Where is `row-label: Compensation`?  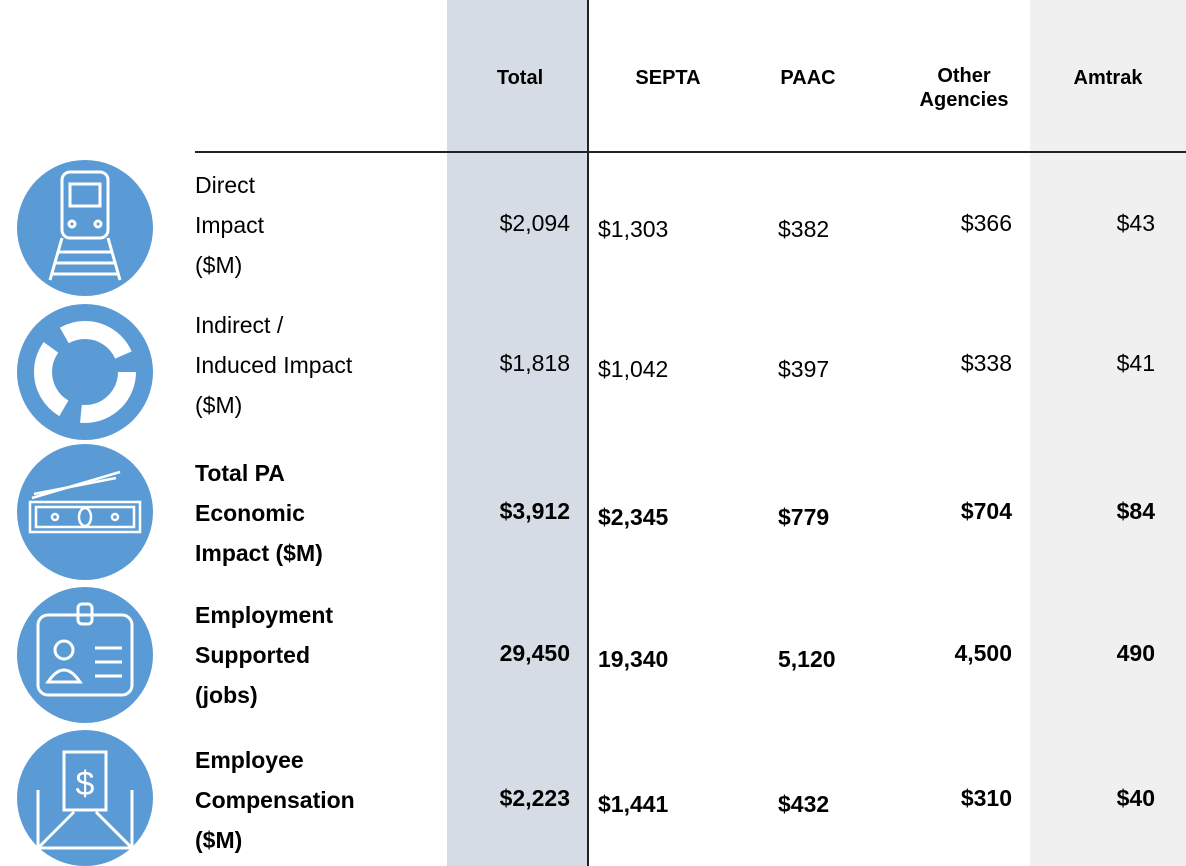
row-label: Compensation is located at coordinates (275, 800).